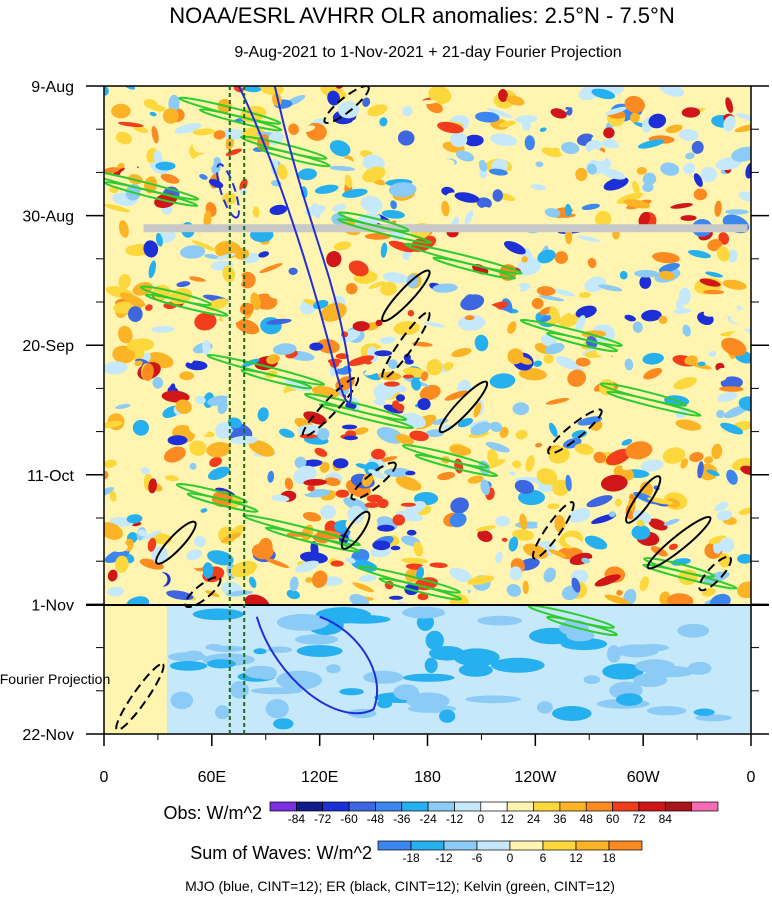  What do you see at coordinates (751, 777) in the screenshot?
I see `x-tick-label: 0` at bounding box center [751, 777].